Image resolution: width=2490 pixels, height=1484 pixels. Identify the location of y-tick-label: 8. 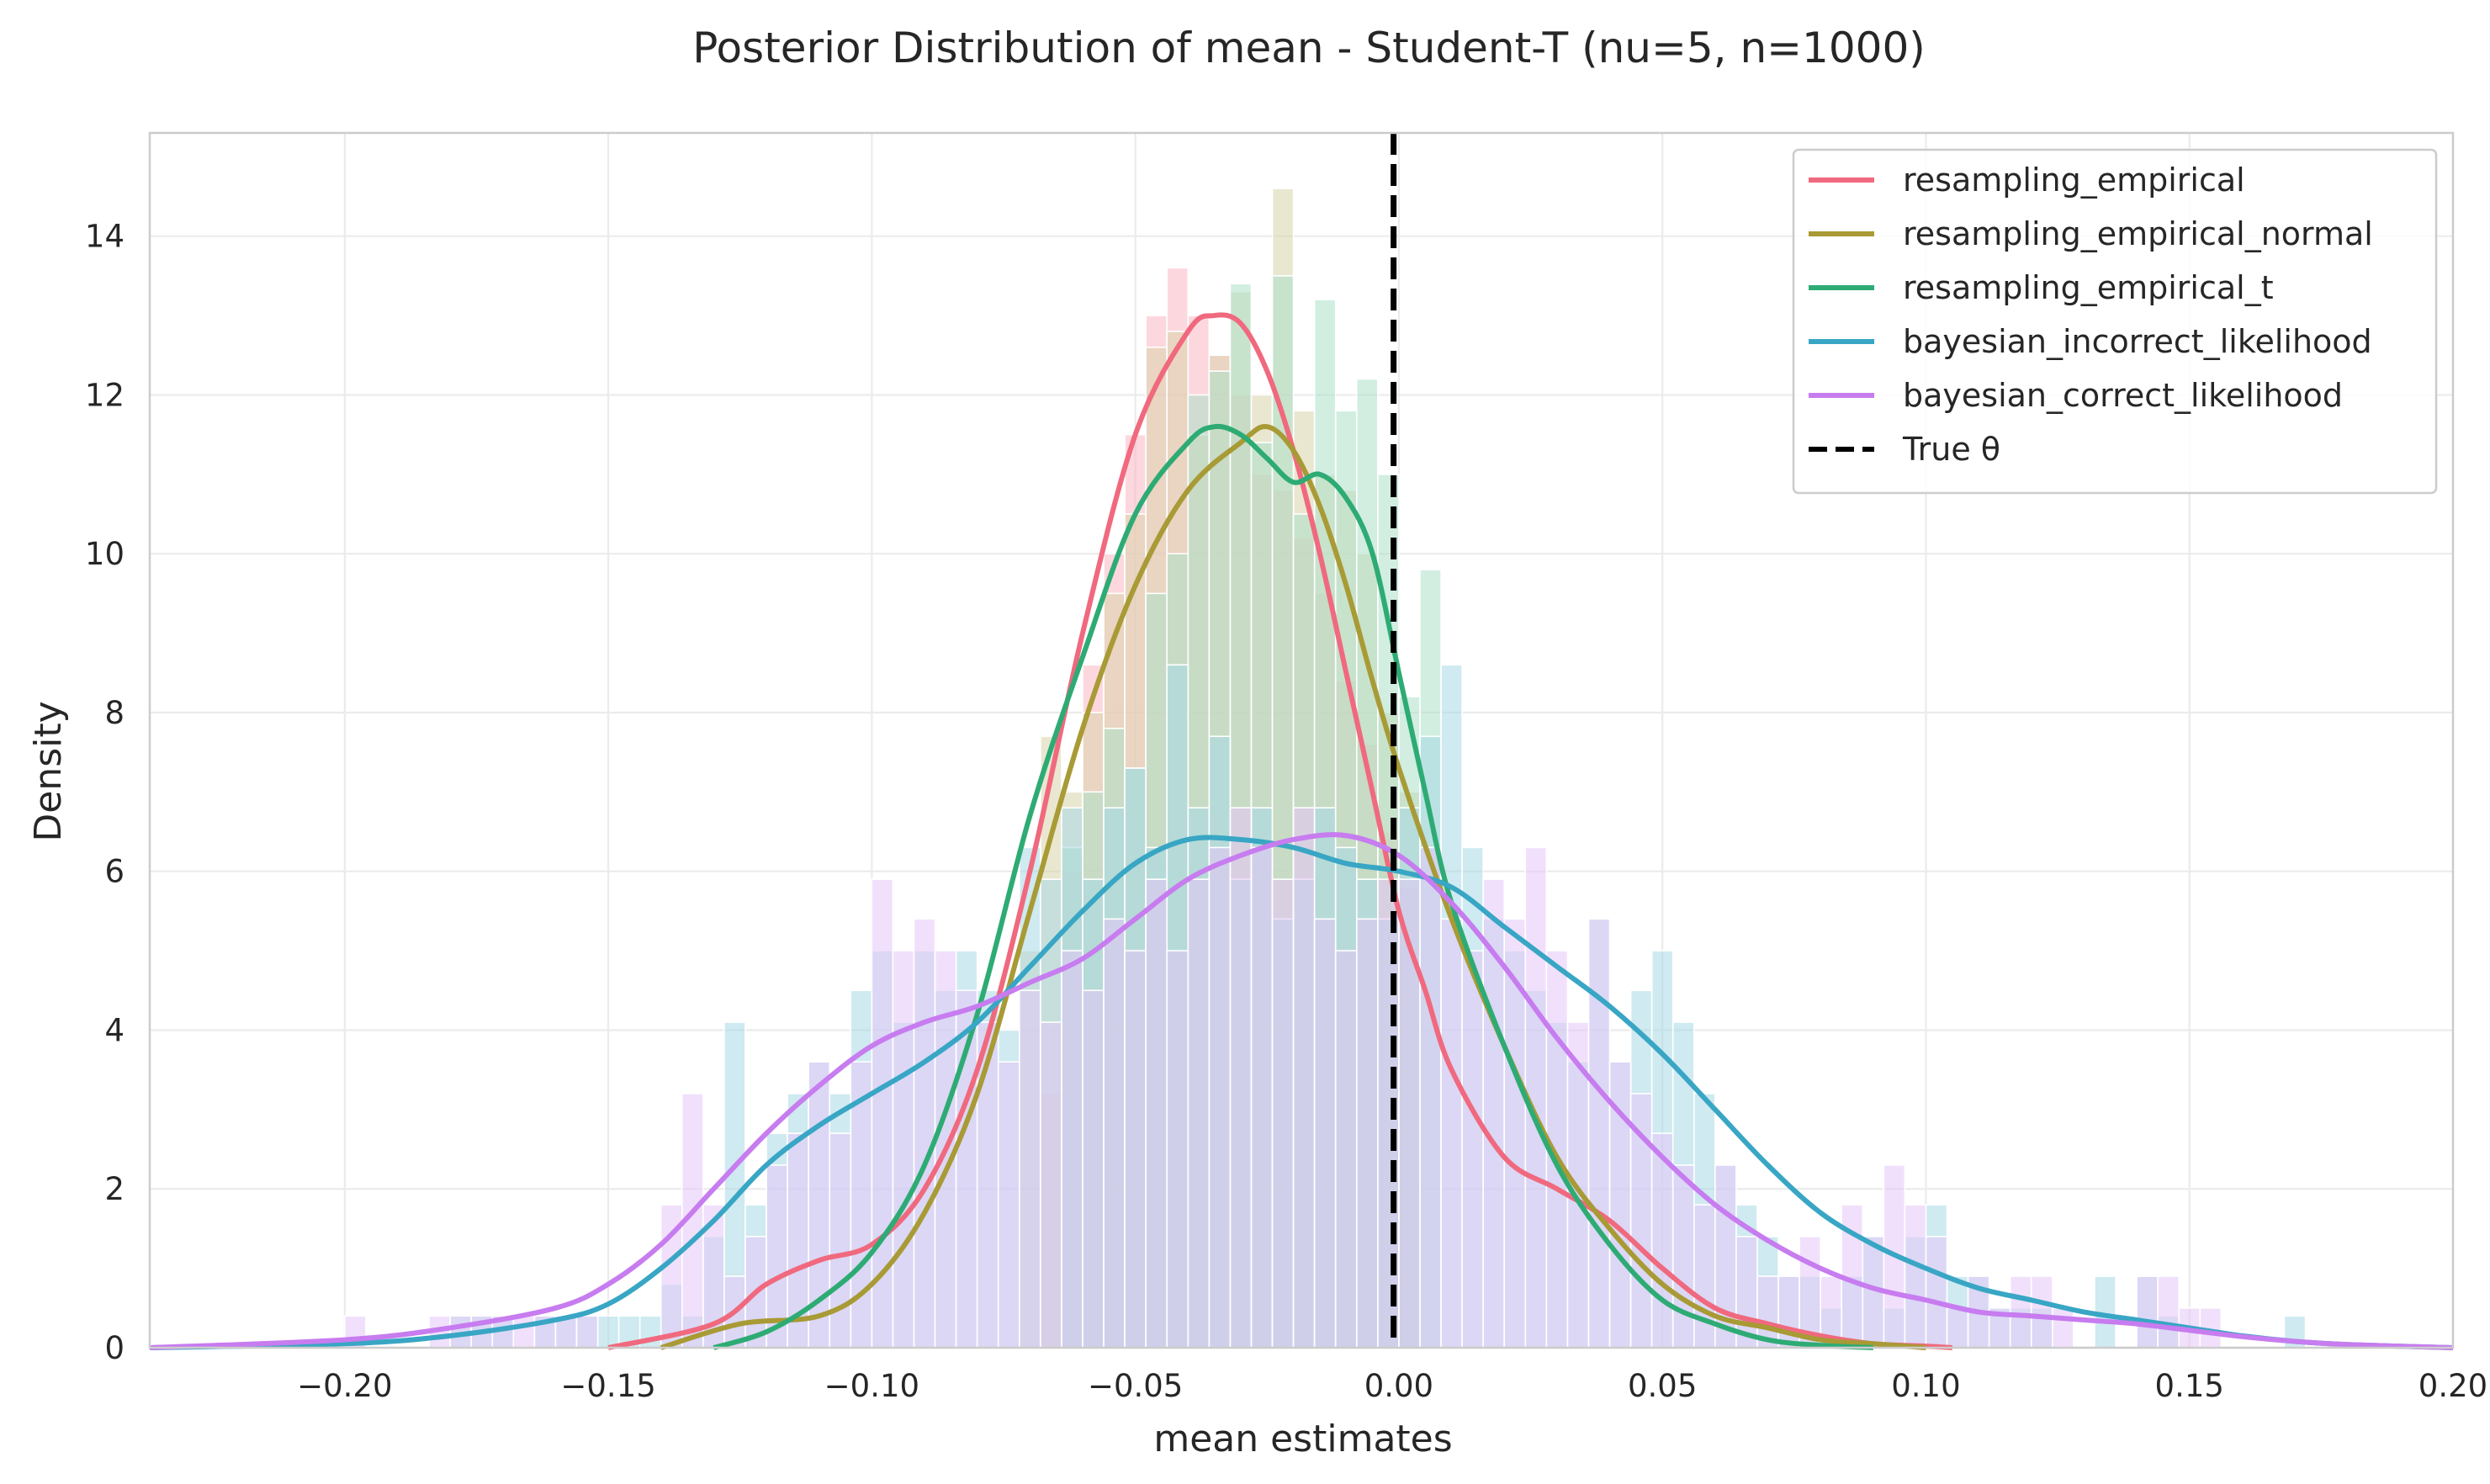
(114, 713).